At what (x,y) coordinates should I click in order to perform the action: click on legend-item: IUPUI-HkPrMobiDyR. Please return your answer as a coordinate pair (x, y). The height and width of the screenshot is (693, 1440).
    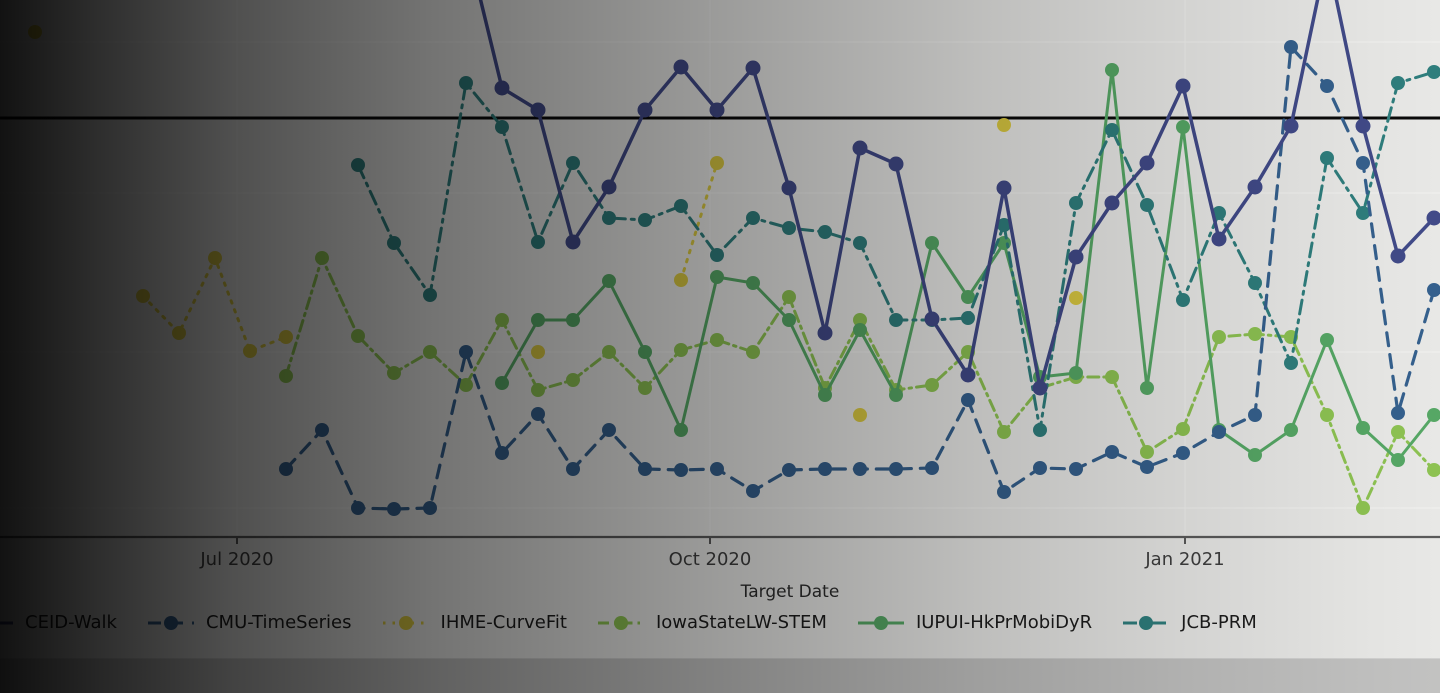
    Looking at the image, I should click on (974, 622).